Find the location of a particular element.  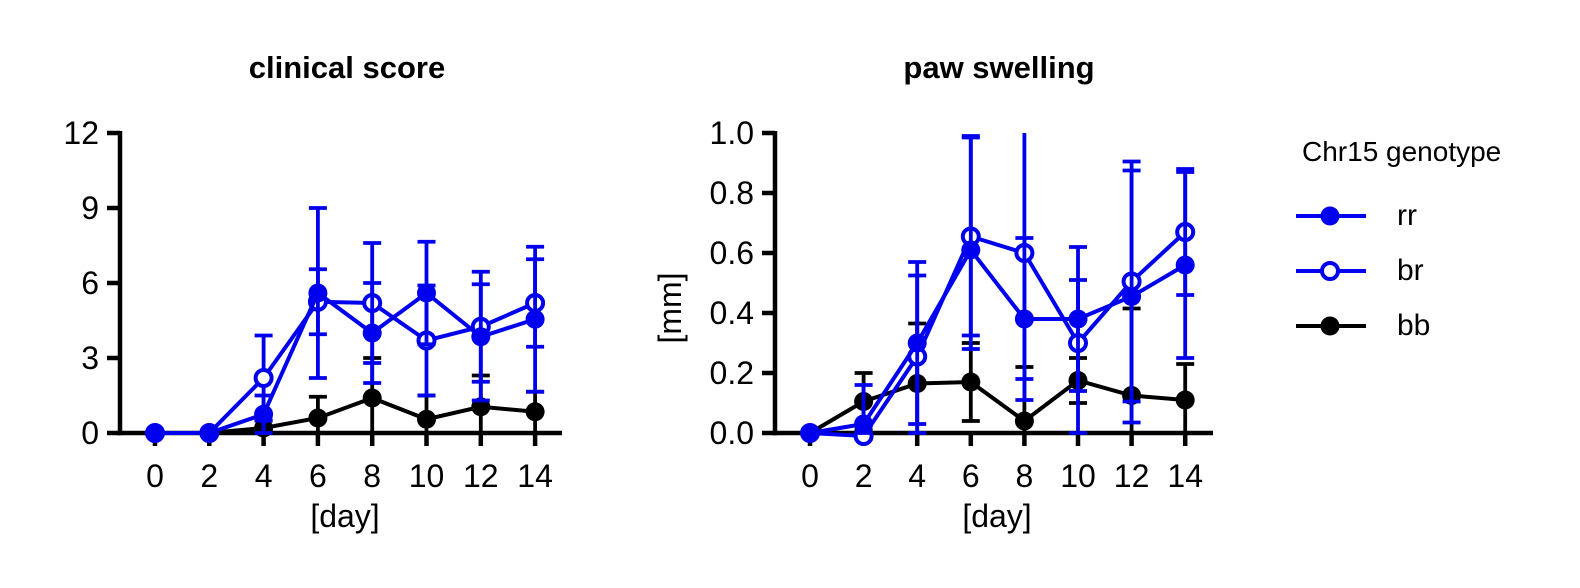

legend-label: bb is located at coordinates (1414, 325).